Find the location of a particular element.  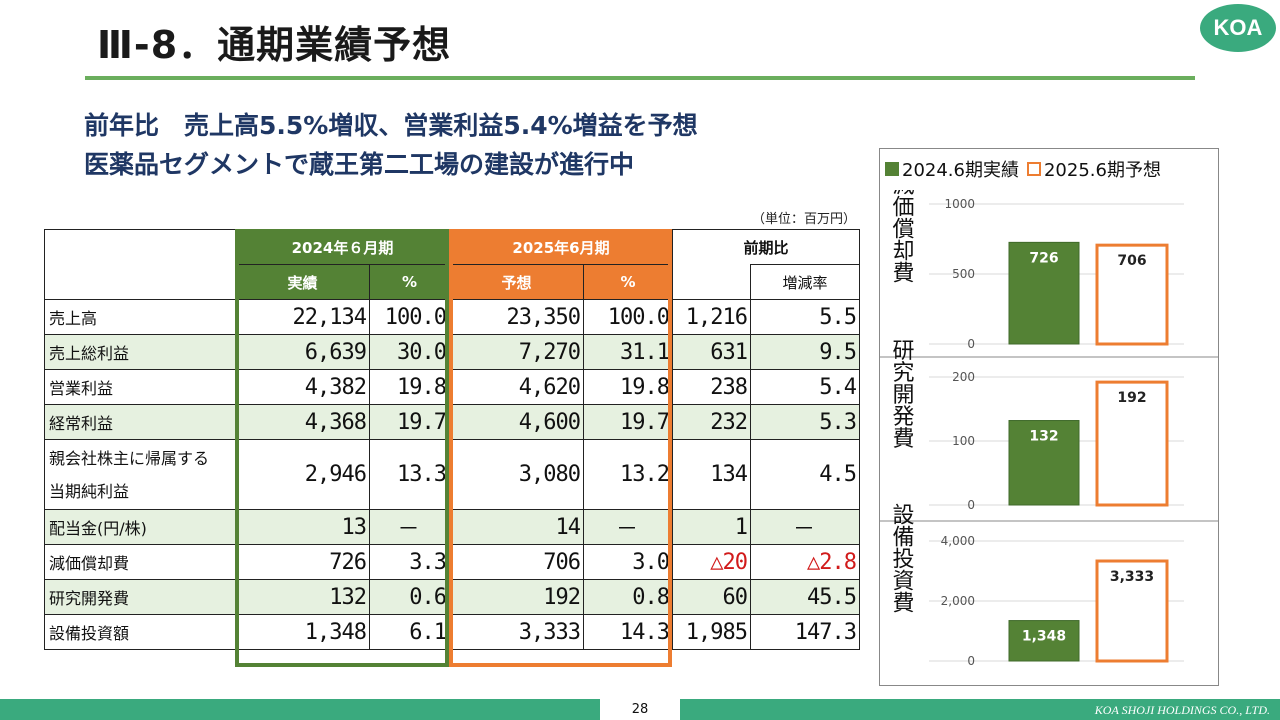

cell-actual-pct: 19.7 is located at coordinates (409, 422).